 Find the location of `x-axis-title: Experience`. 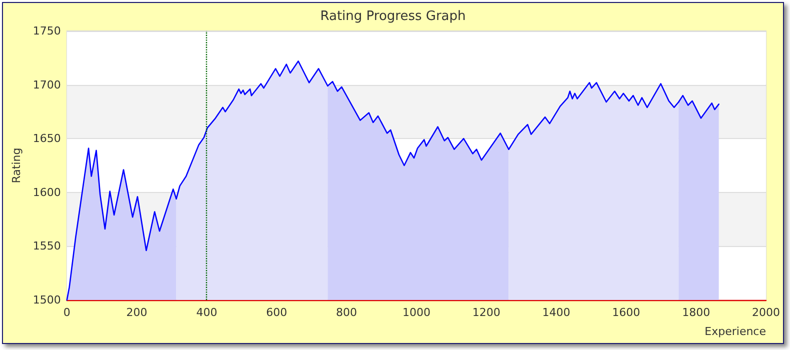

x-axis-title: Experience is located at coordinates (735, 331).